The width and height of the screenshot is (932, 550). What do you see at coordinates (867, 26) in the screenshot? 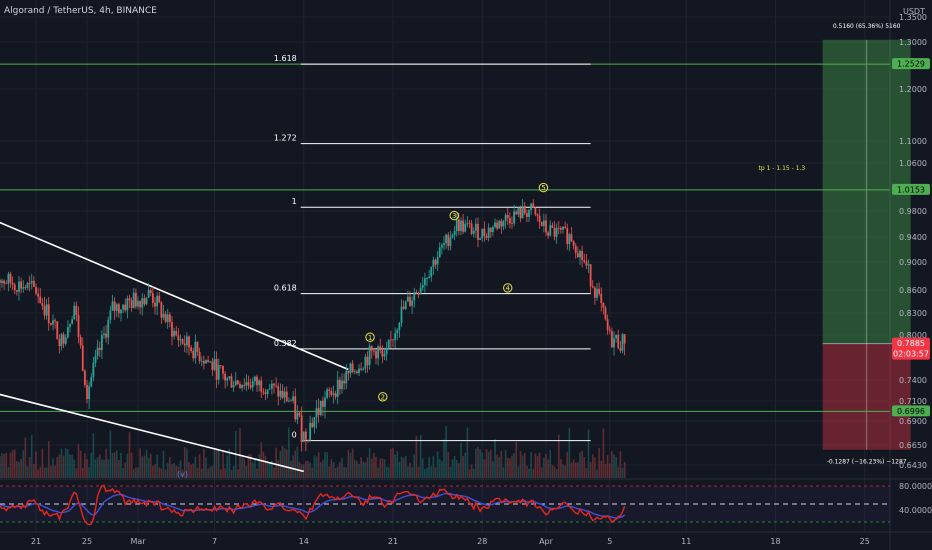
I see `target-label: 0.5160 (65.36%) 5160` at bounding box center [867, 26].